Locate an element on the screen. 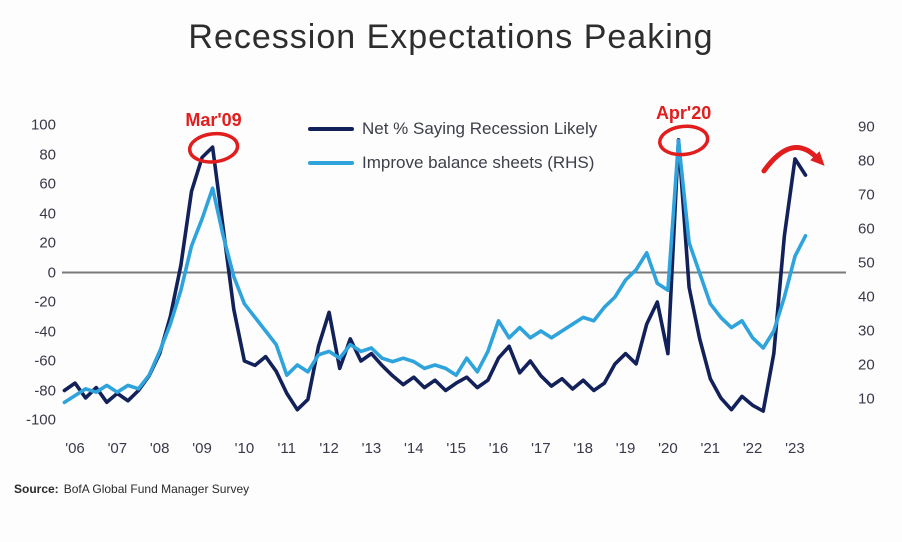 The width and height of the screenshot is (902, 542). legend-label-balance-sheets: Improve balance sheets (RHS) is located at coordinates (478, 162).